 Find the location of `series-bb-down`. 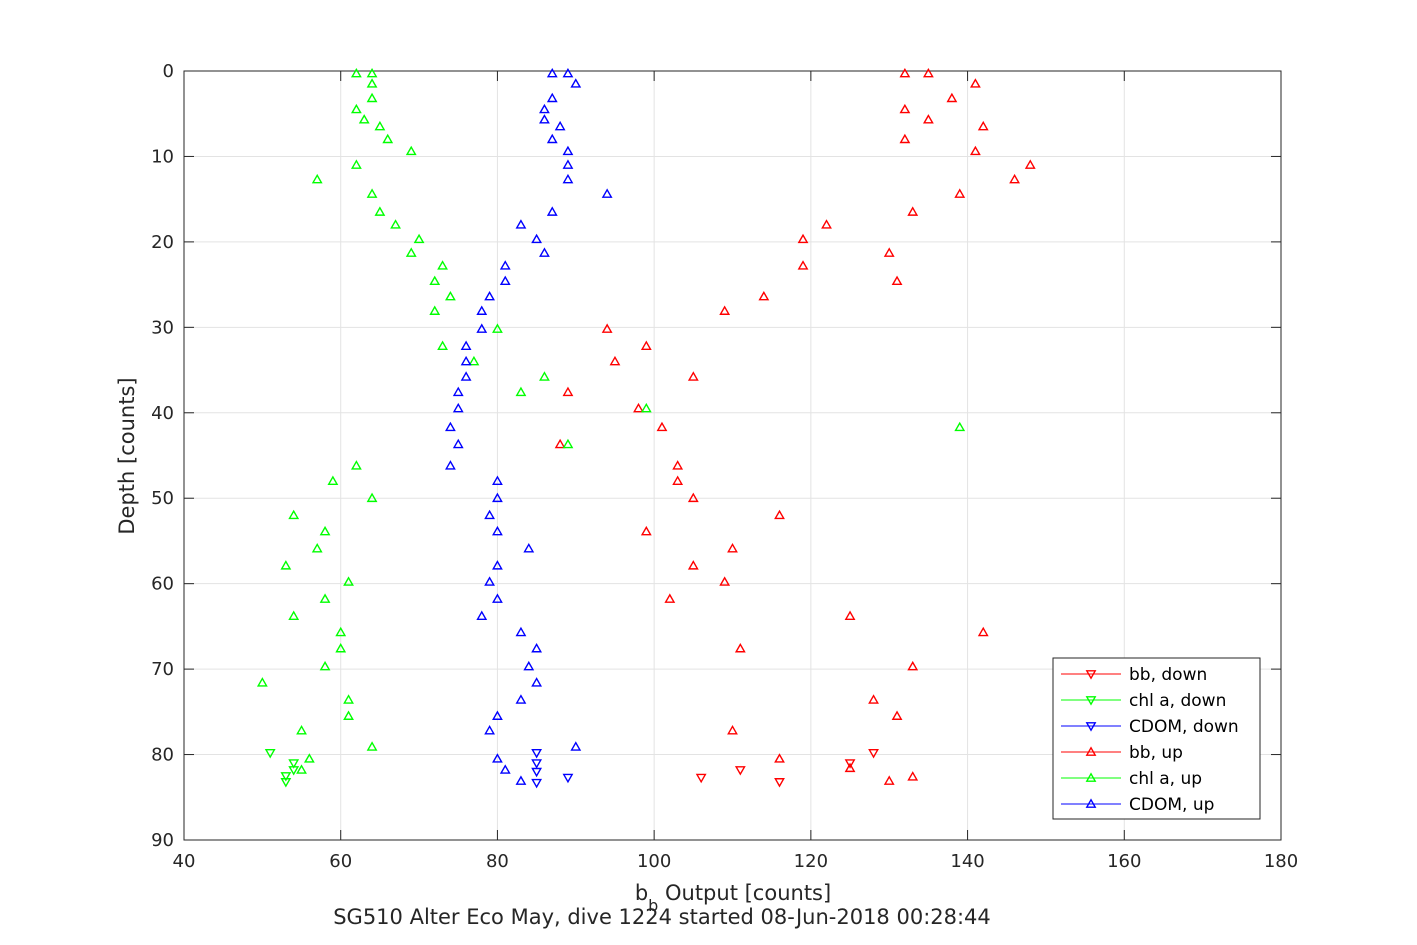

series-bb-down is located at coordinates (787, 768).